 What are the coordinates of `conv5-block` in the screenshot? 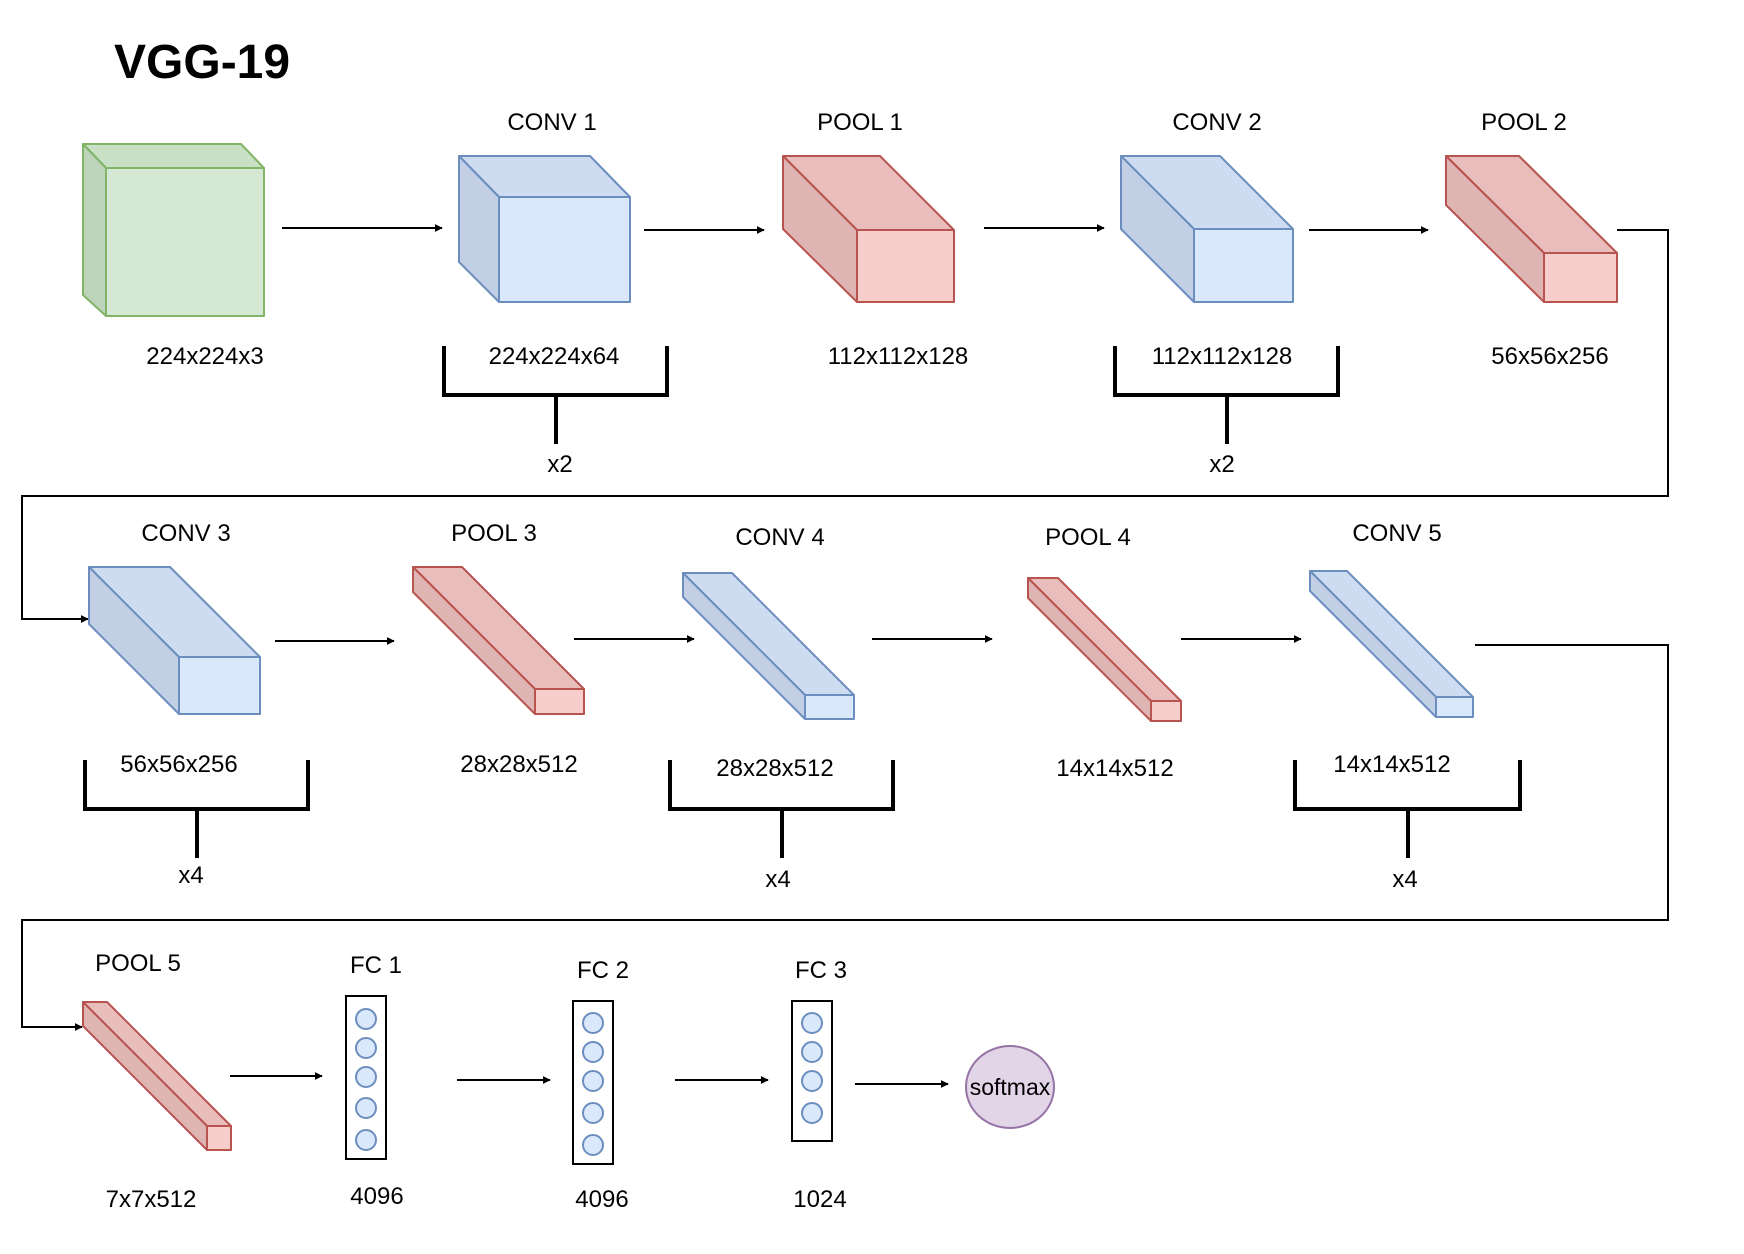 It's located at (1391, 644).